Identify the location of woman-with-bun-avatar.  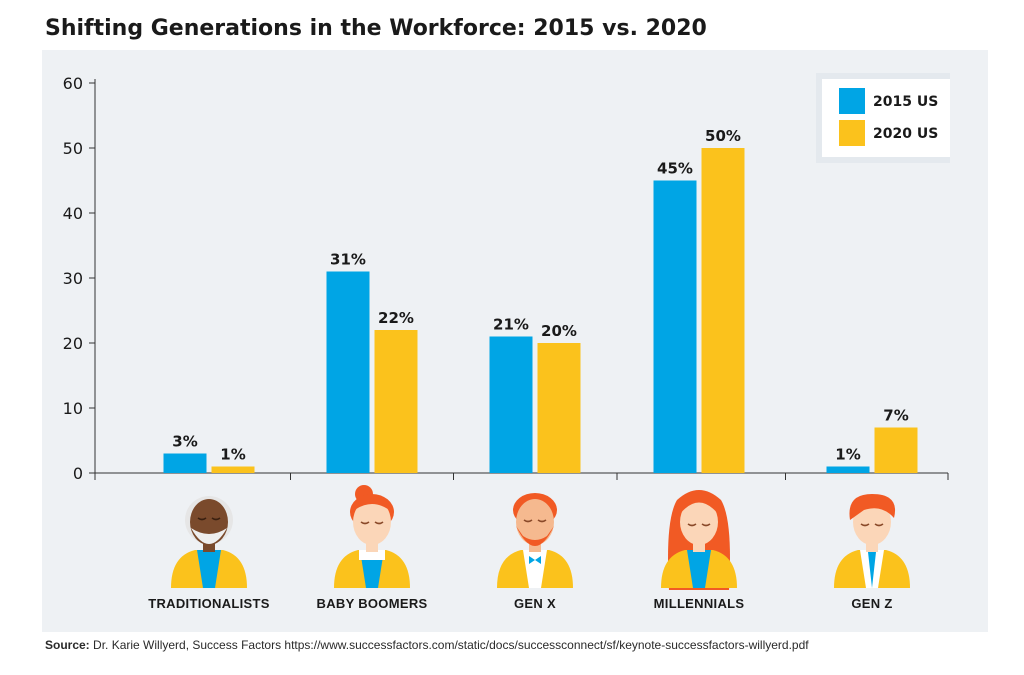
(372, 536).